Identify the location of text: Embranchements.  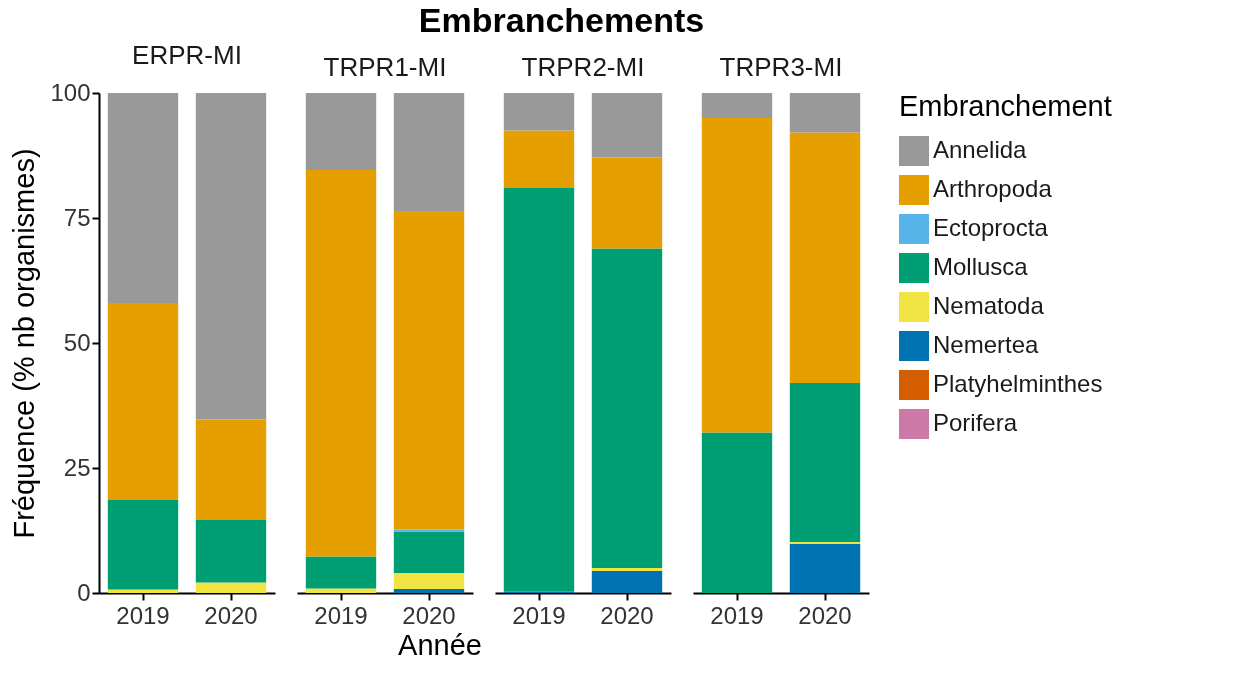
(561, 20).